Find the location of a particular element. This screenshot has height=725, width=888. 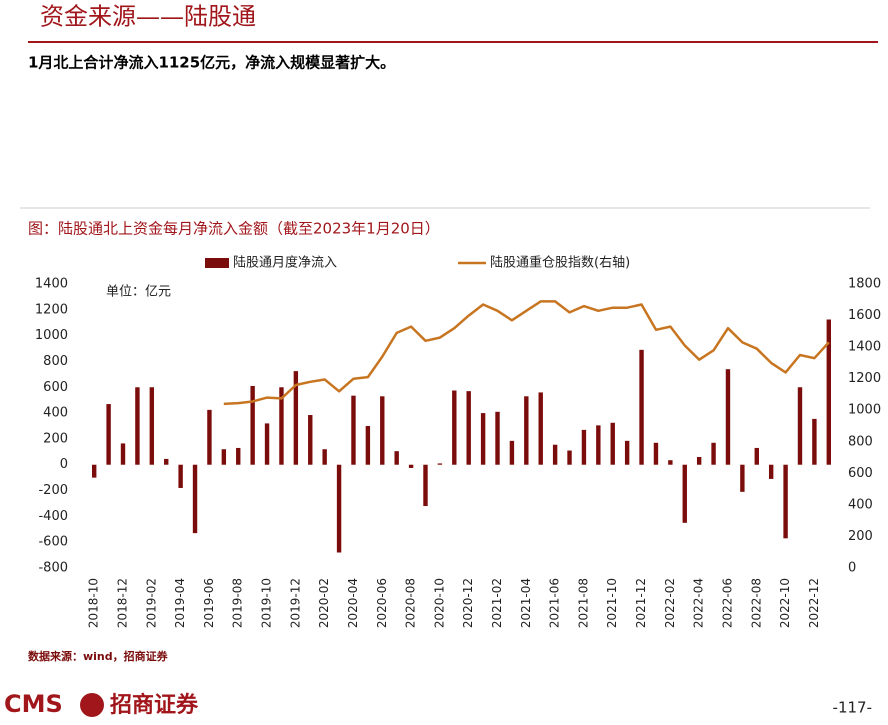

x-tick-label: 2019-10 is located at coordinates (267, 603).